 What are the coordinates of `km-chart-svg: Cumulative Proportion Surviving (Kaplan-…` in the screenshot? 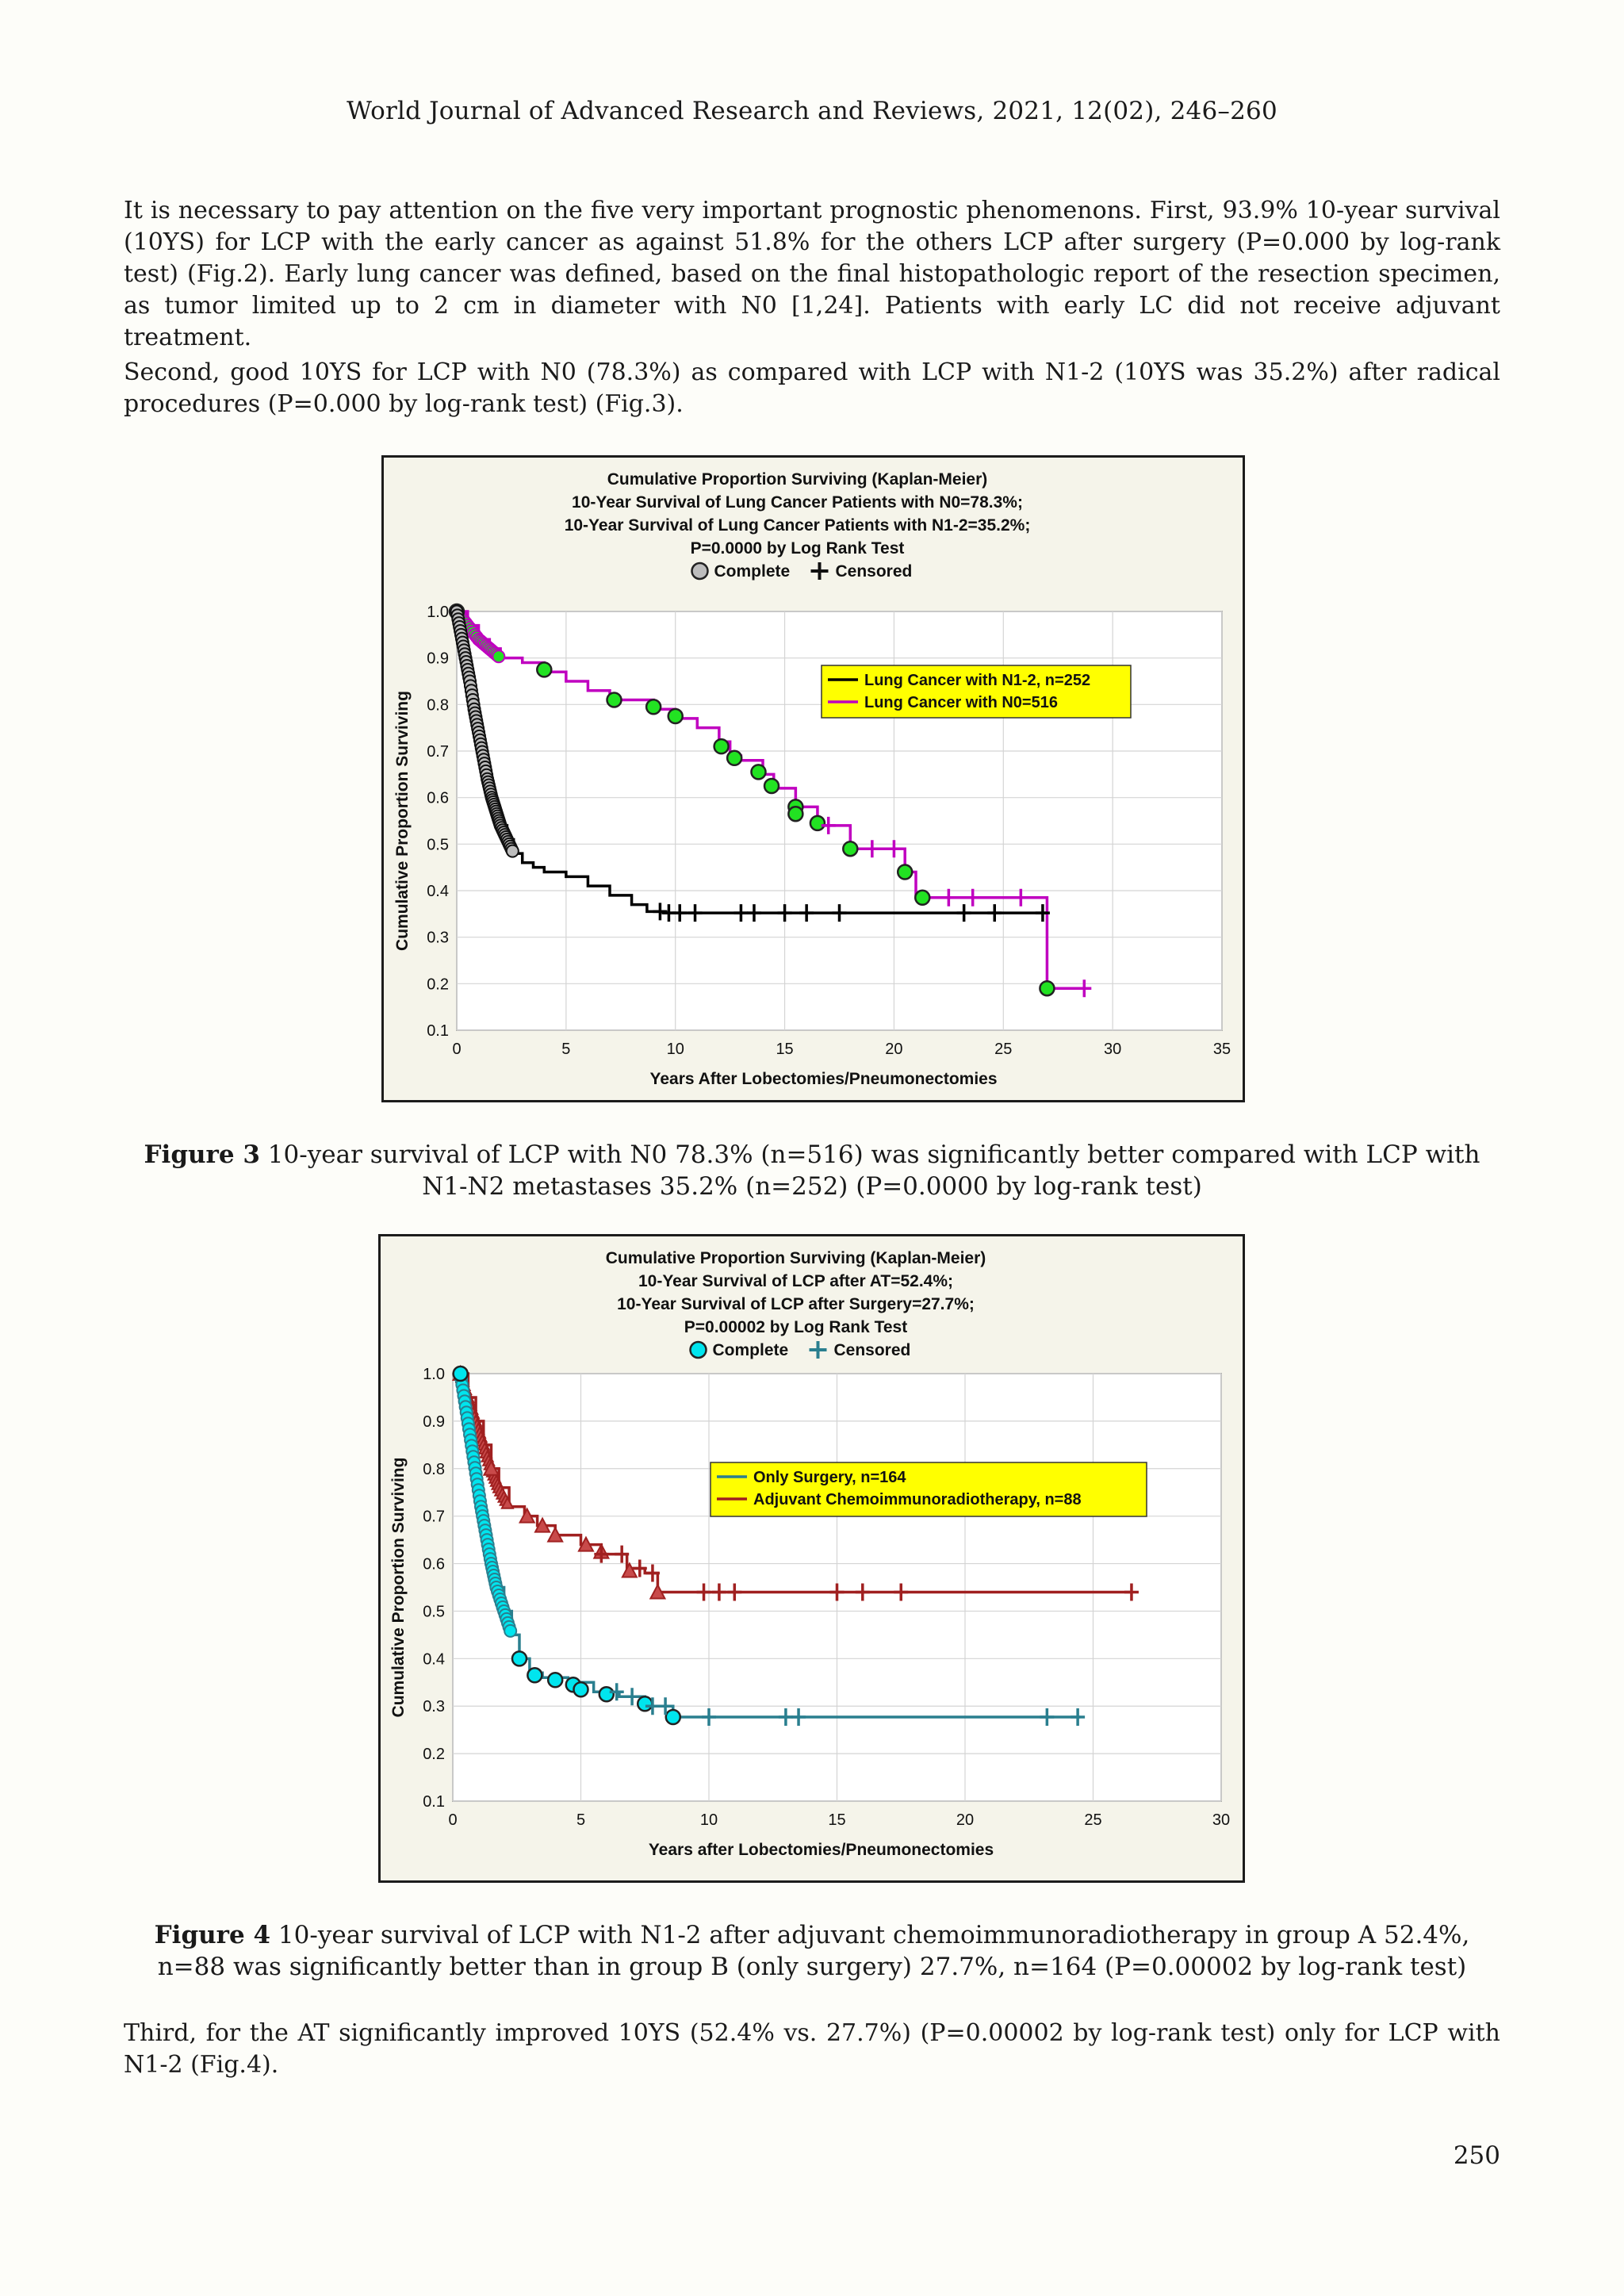 It's located at (812, 779).